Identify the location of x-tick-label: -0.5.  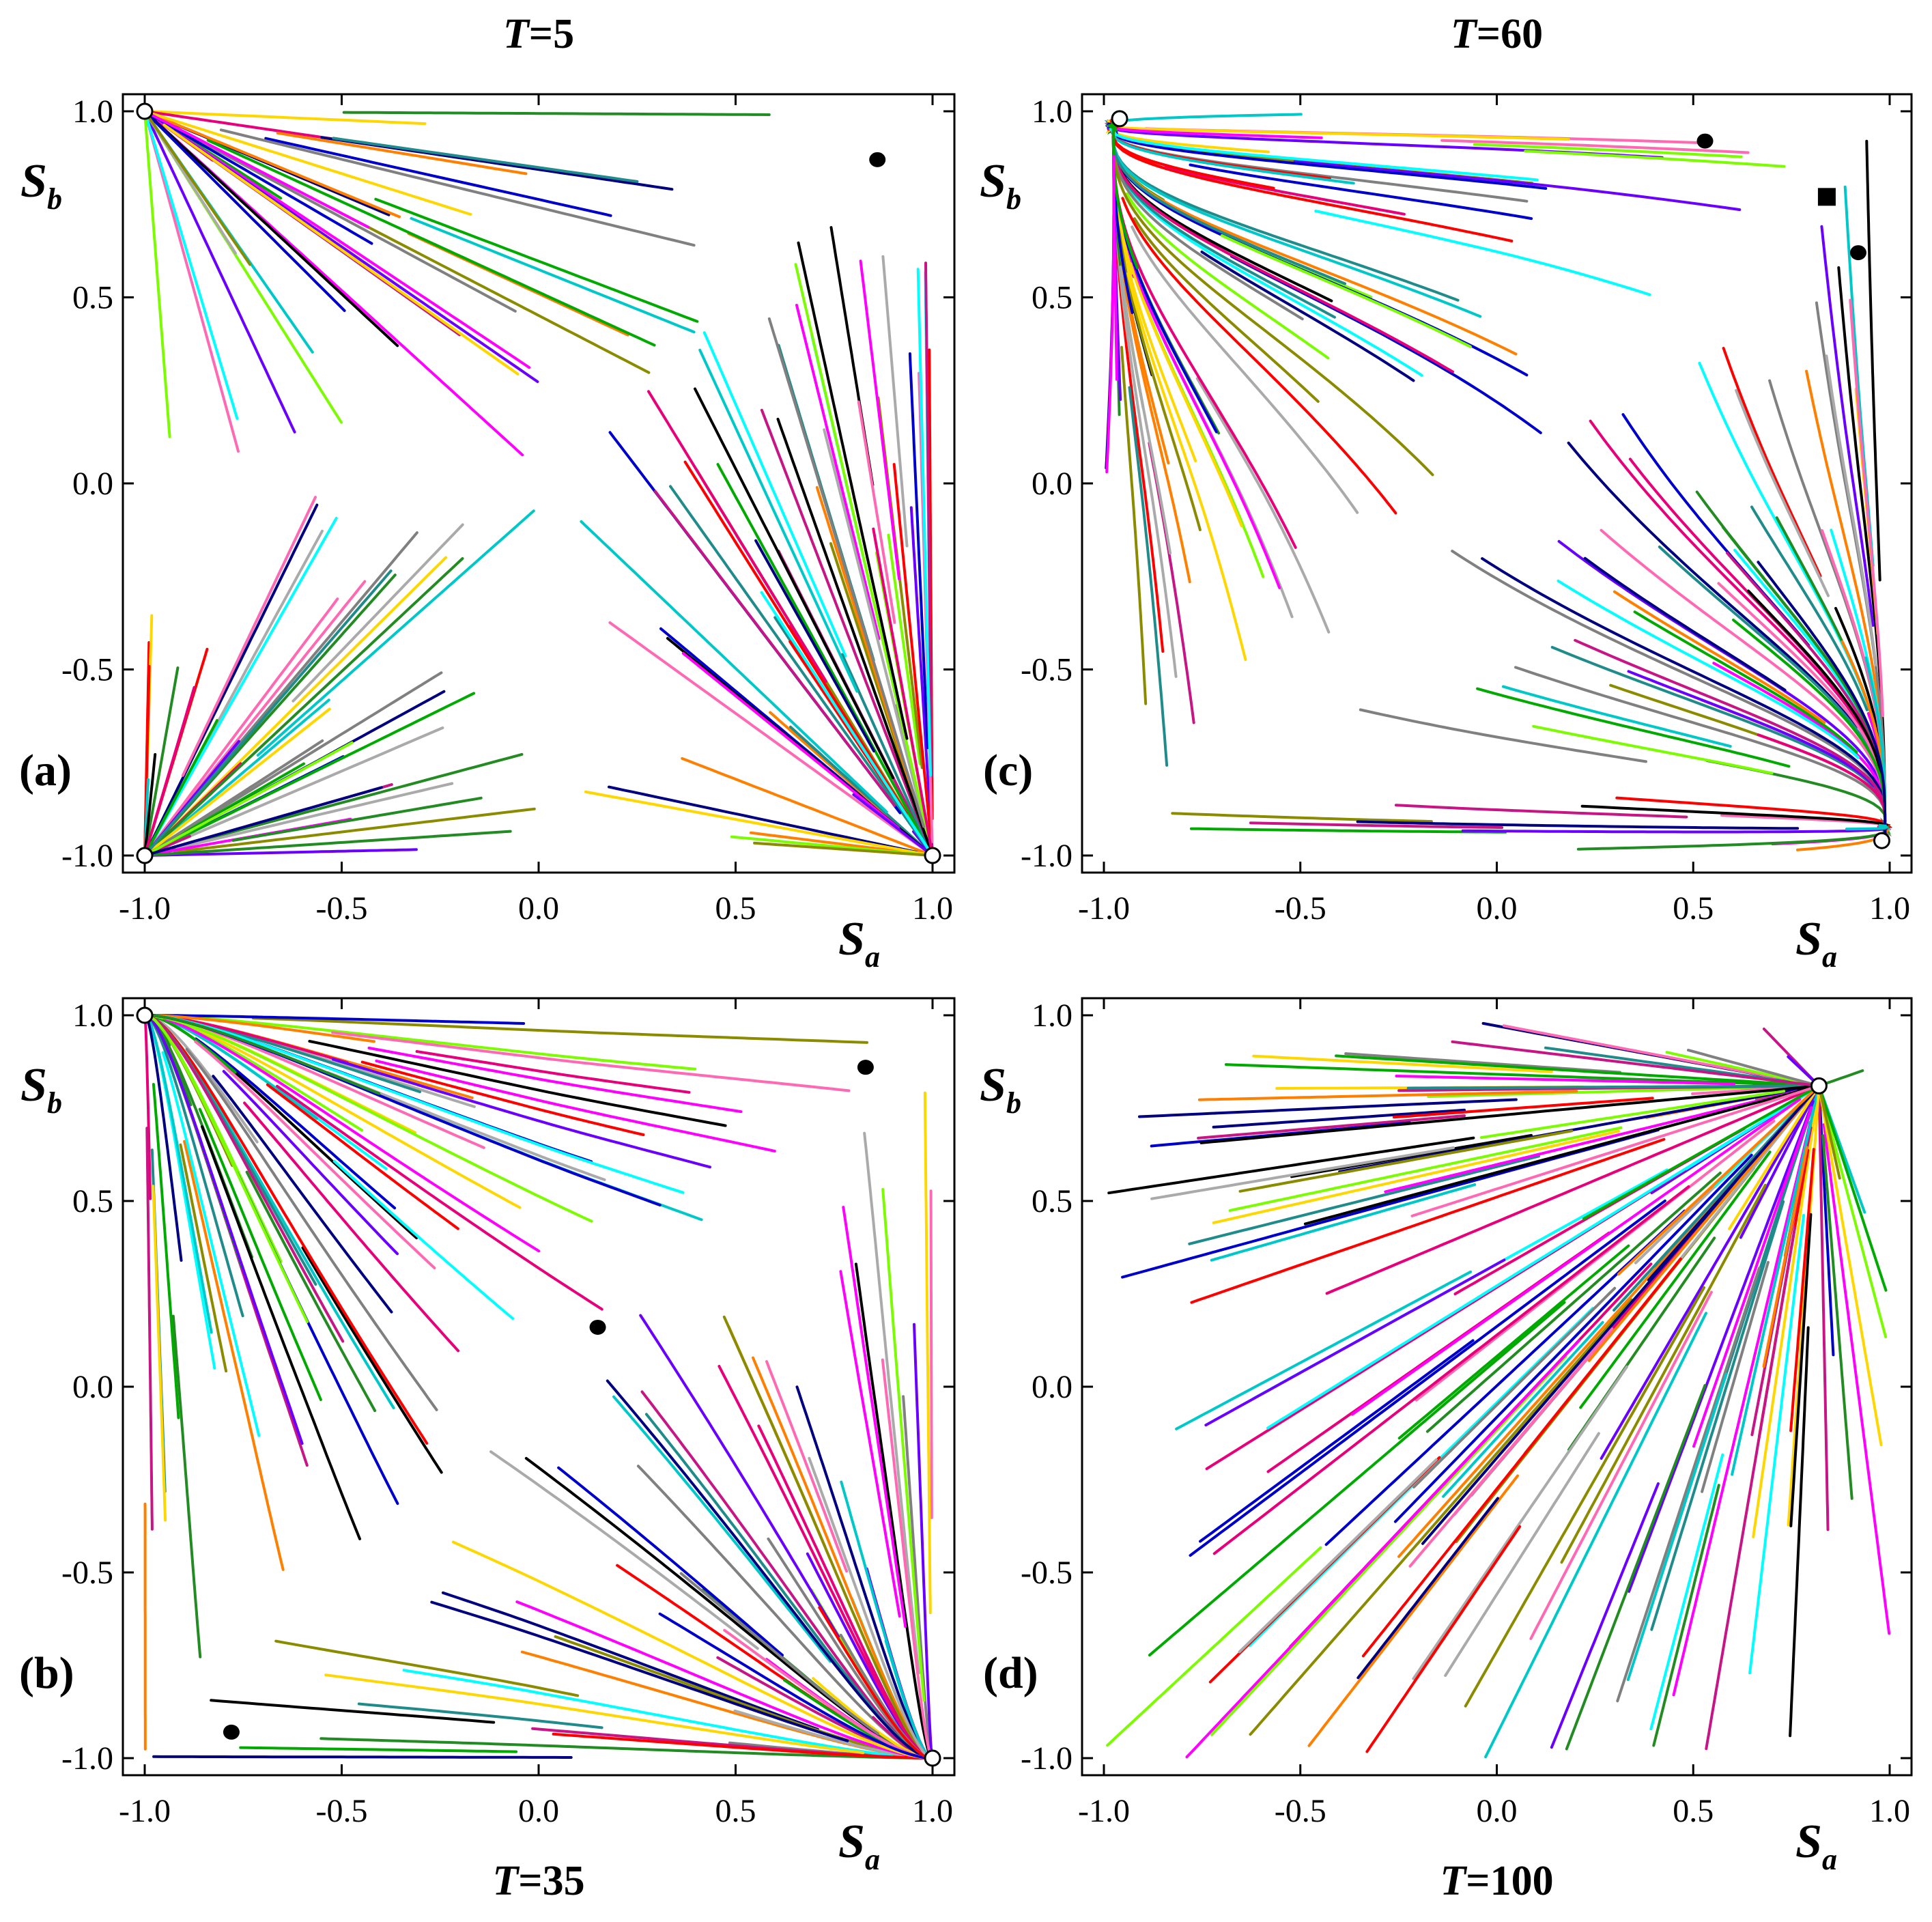
(342, 1811).